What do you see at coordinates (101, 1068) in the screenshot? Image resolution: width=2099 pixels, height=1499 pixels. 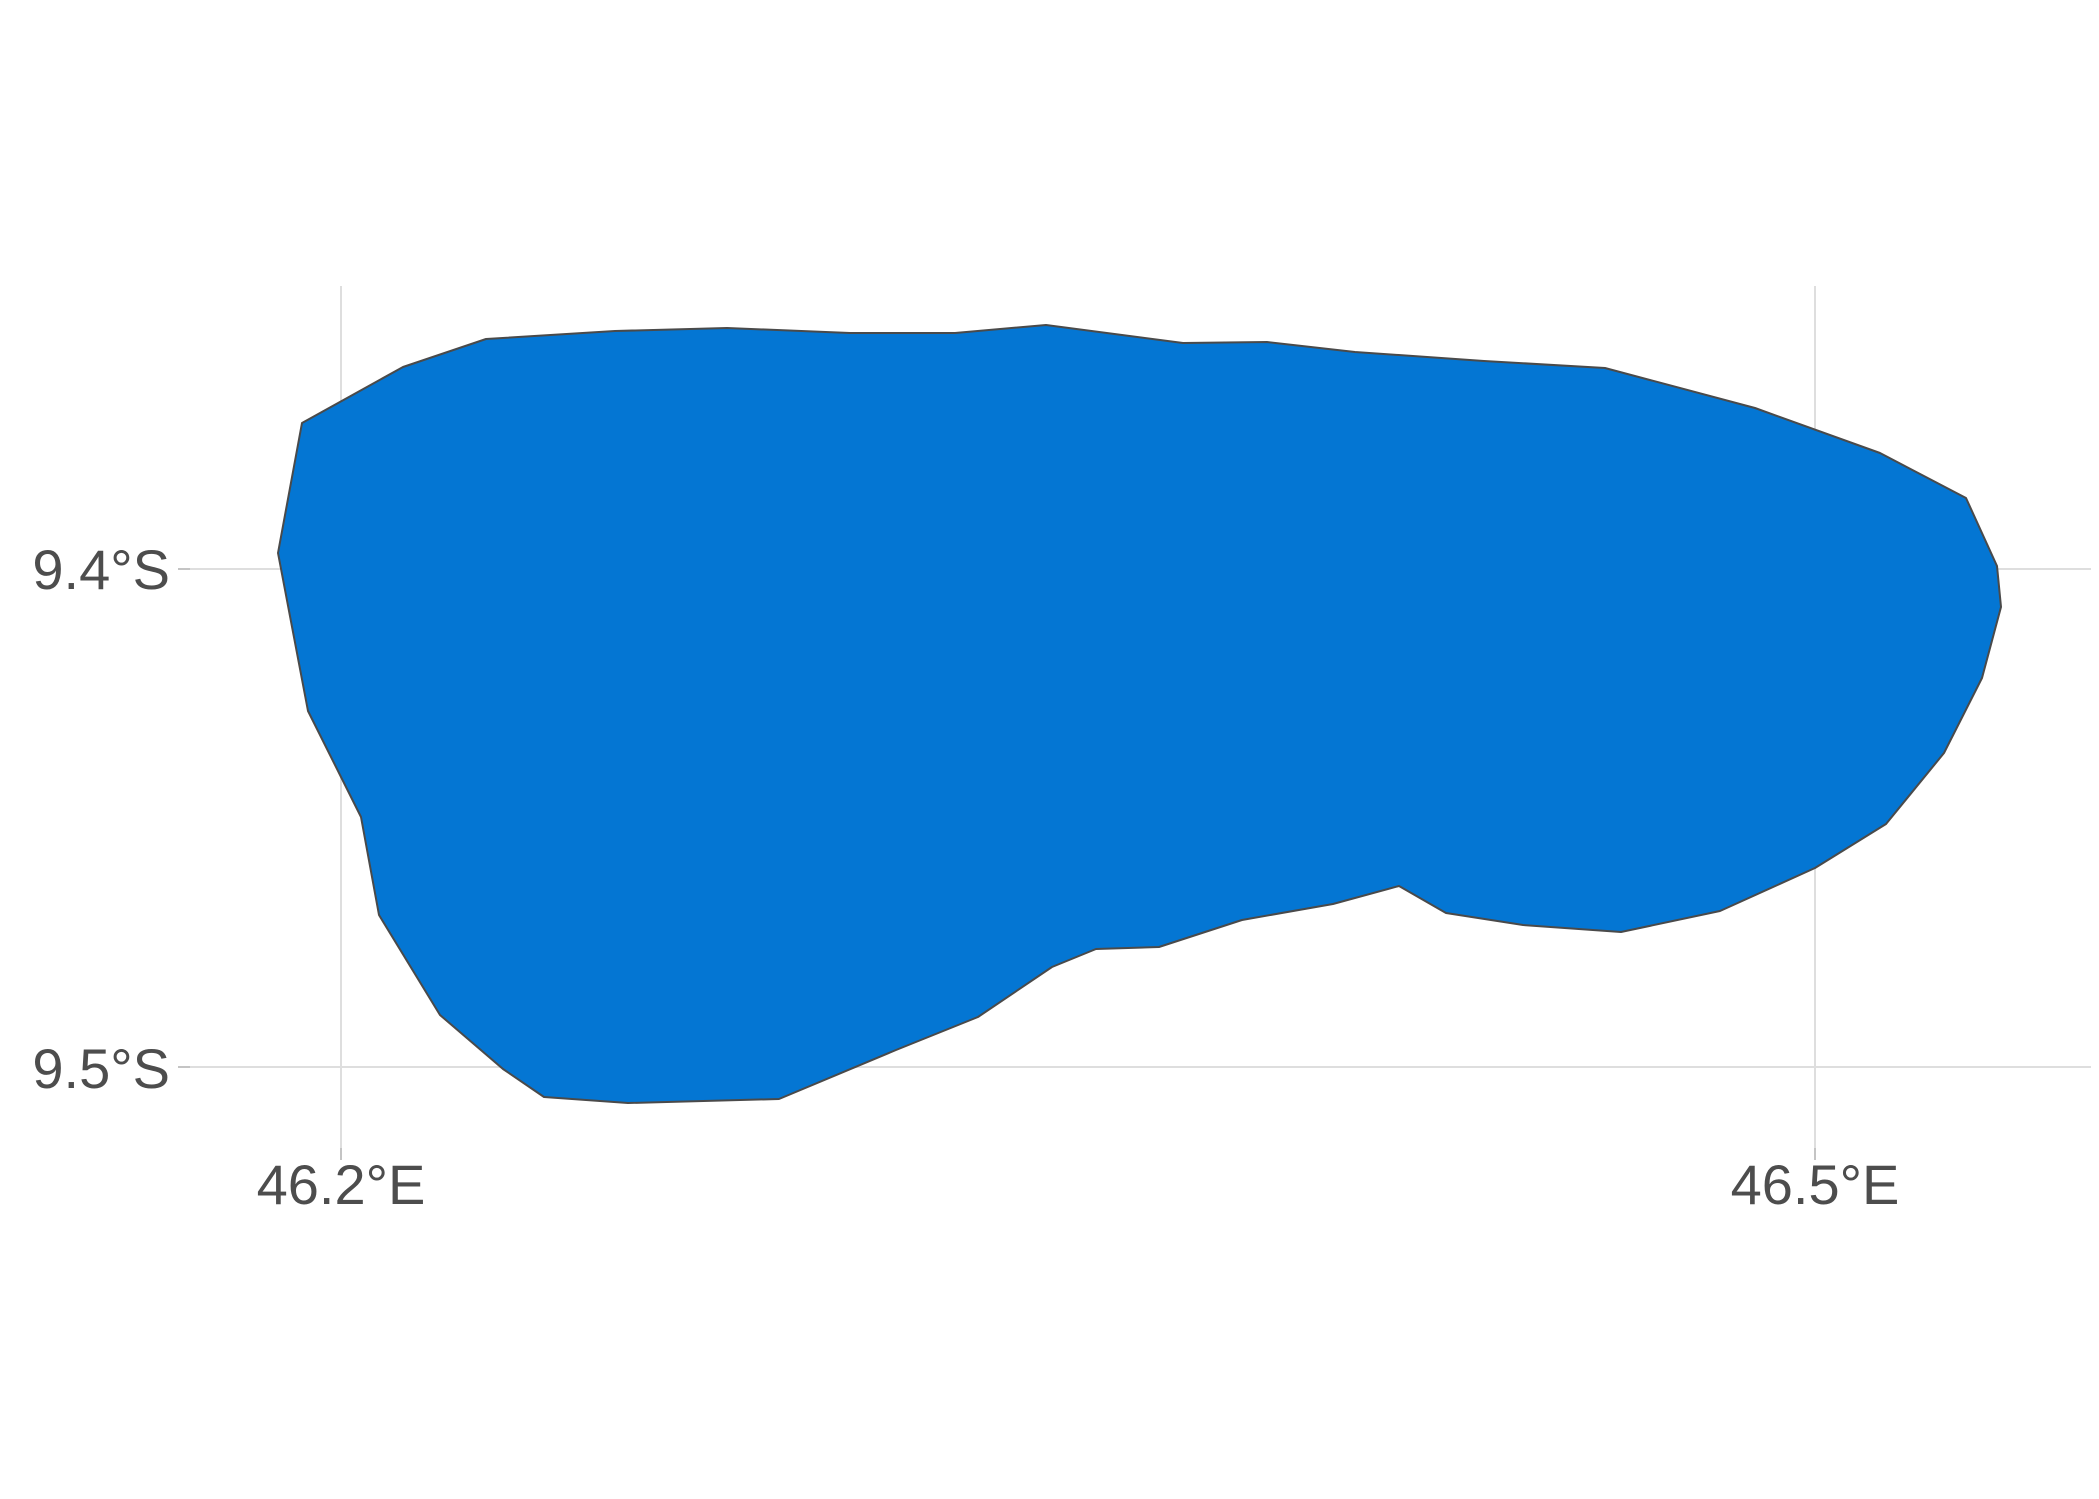 I see `y-axis-label-9-5: 9.5°S` at bounding box center [101, 1068].